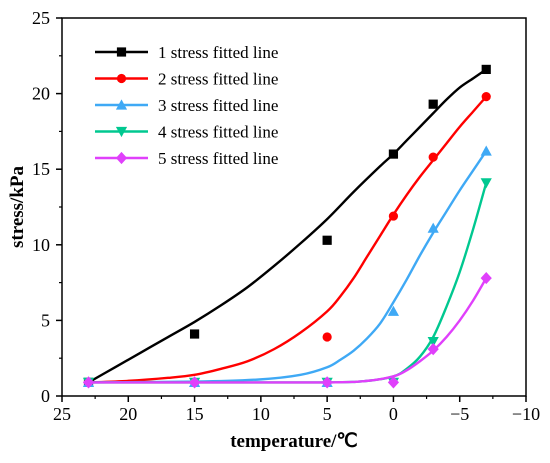 This screenshot has width=550, height=463. I want to click on x-tick-label: 15, so click(195, 414).